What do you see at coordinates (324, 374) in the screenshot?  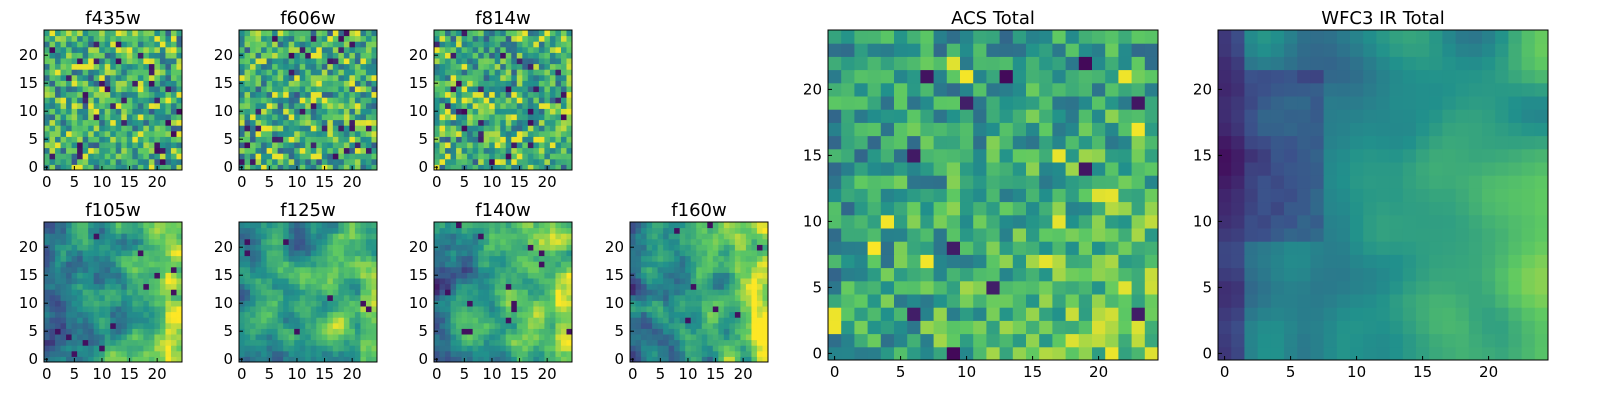 I see `x-tick-label: 15` at bounding box center [324, 374].